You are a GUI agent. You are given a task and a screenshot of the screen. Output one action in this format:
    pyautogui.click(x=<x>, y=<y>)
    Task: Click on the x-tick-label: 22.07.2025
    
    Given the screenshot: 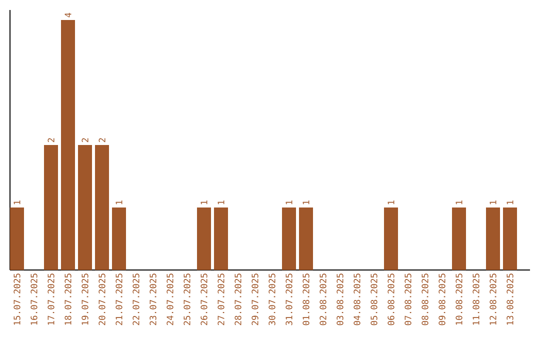 What is the action you would take?
    pyautogui.click(x=136, y=300)
    